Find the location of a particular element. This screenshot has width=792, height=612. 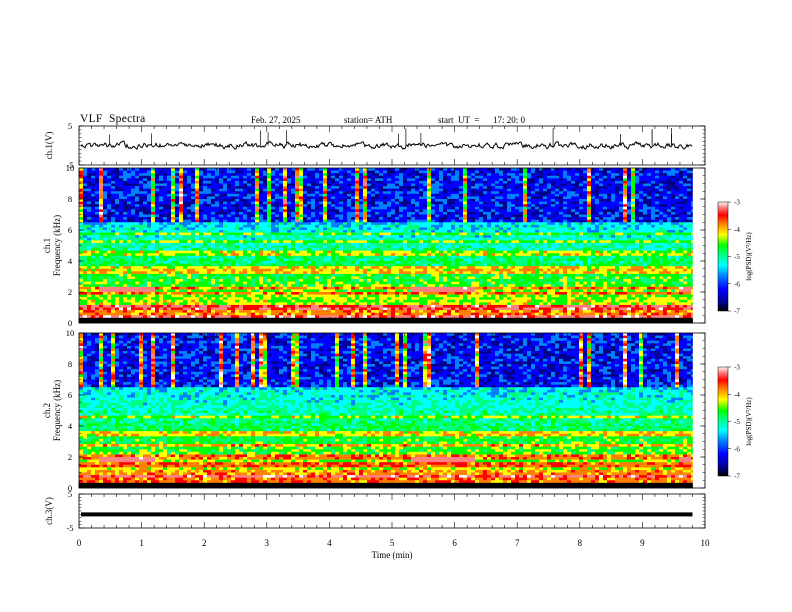

ch1-waveform-trace is located at coordinates (386, 139).